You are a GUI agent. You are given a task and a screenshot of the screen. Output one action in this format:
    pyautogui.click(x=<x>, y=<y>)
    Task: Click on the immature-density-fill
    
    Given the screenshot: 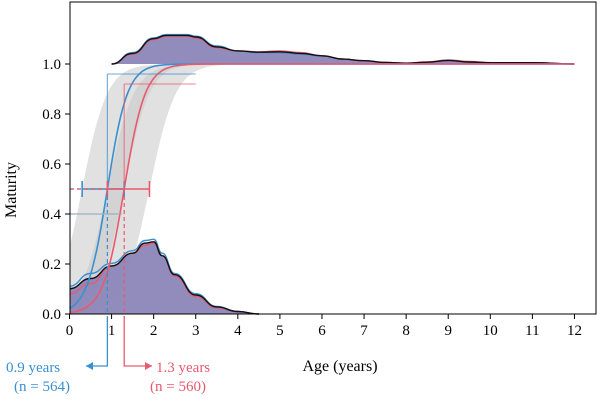 What is the action you would take?
    pyautogui.click(x=164, y=277)
    